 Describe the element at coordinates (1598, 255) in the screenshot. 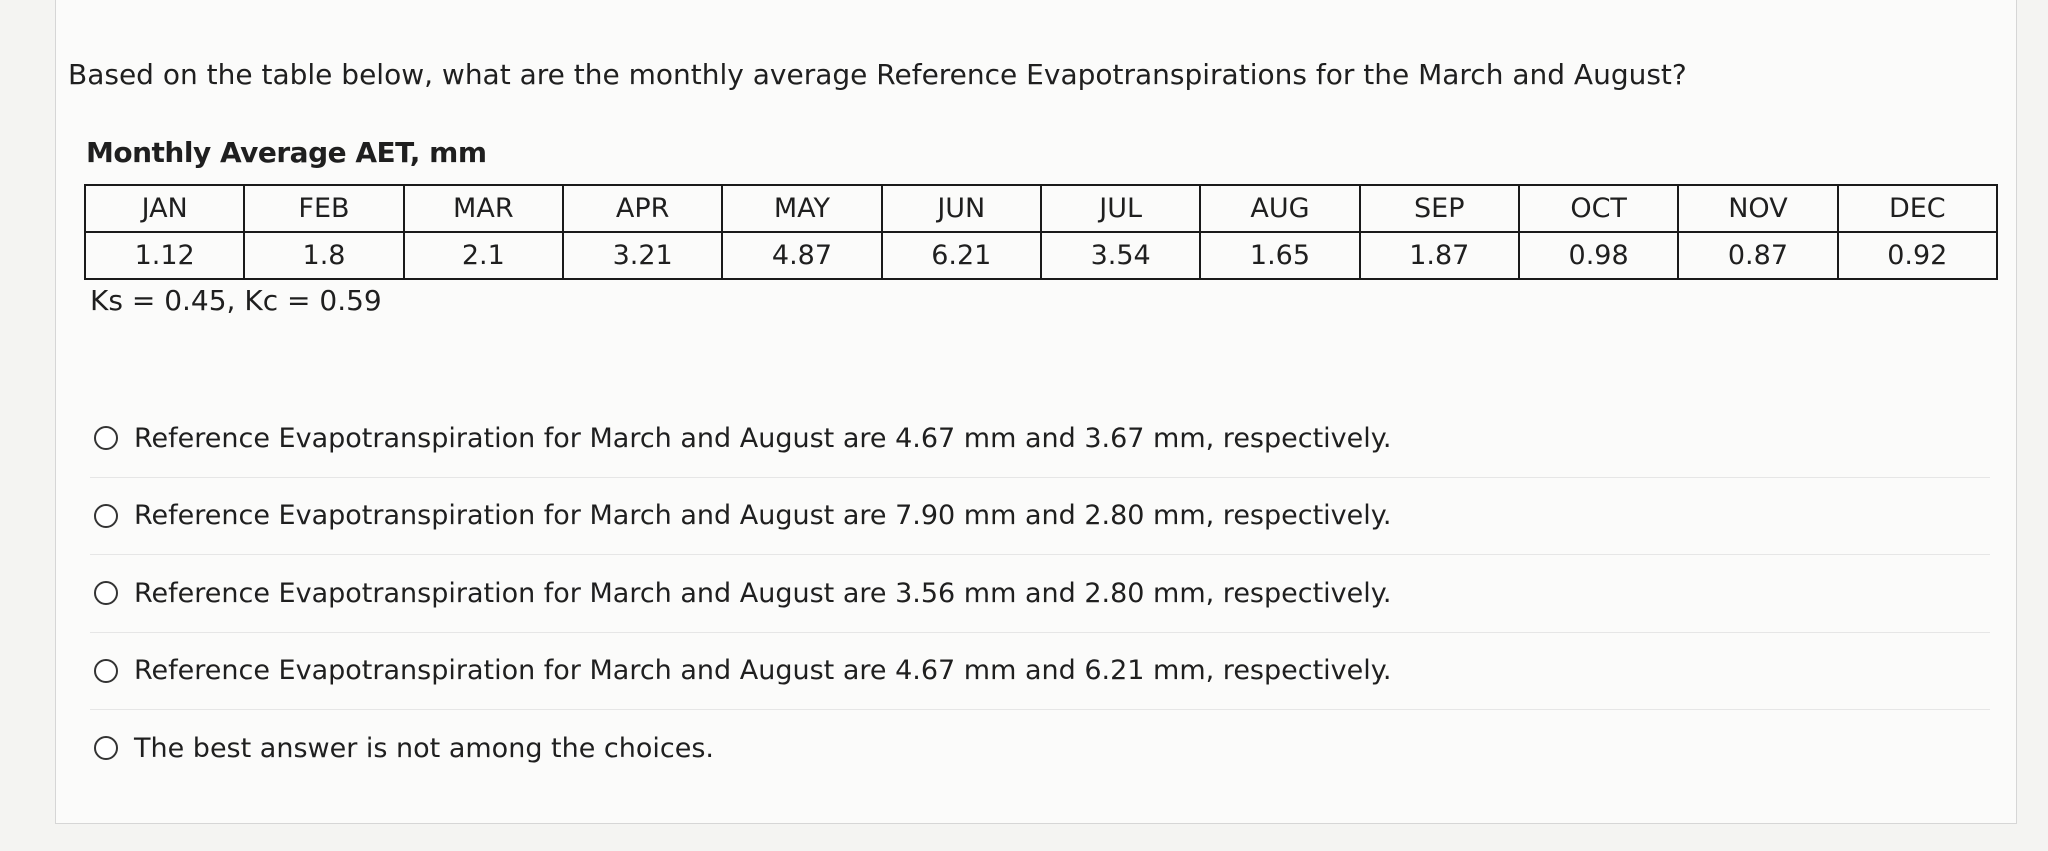

I see `value-cell: 0.98` at that location.